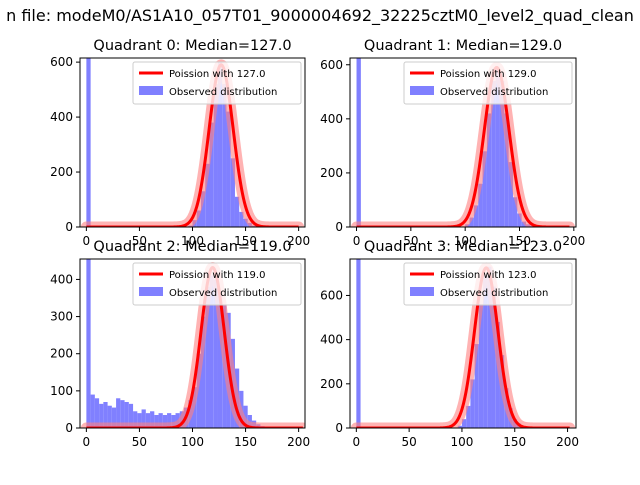 Image resolution: width=640 pixels, height=485 pixels. I want to click on quadrant-1-axes-frame, so click(463, 142).